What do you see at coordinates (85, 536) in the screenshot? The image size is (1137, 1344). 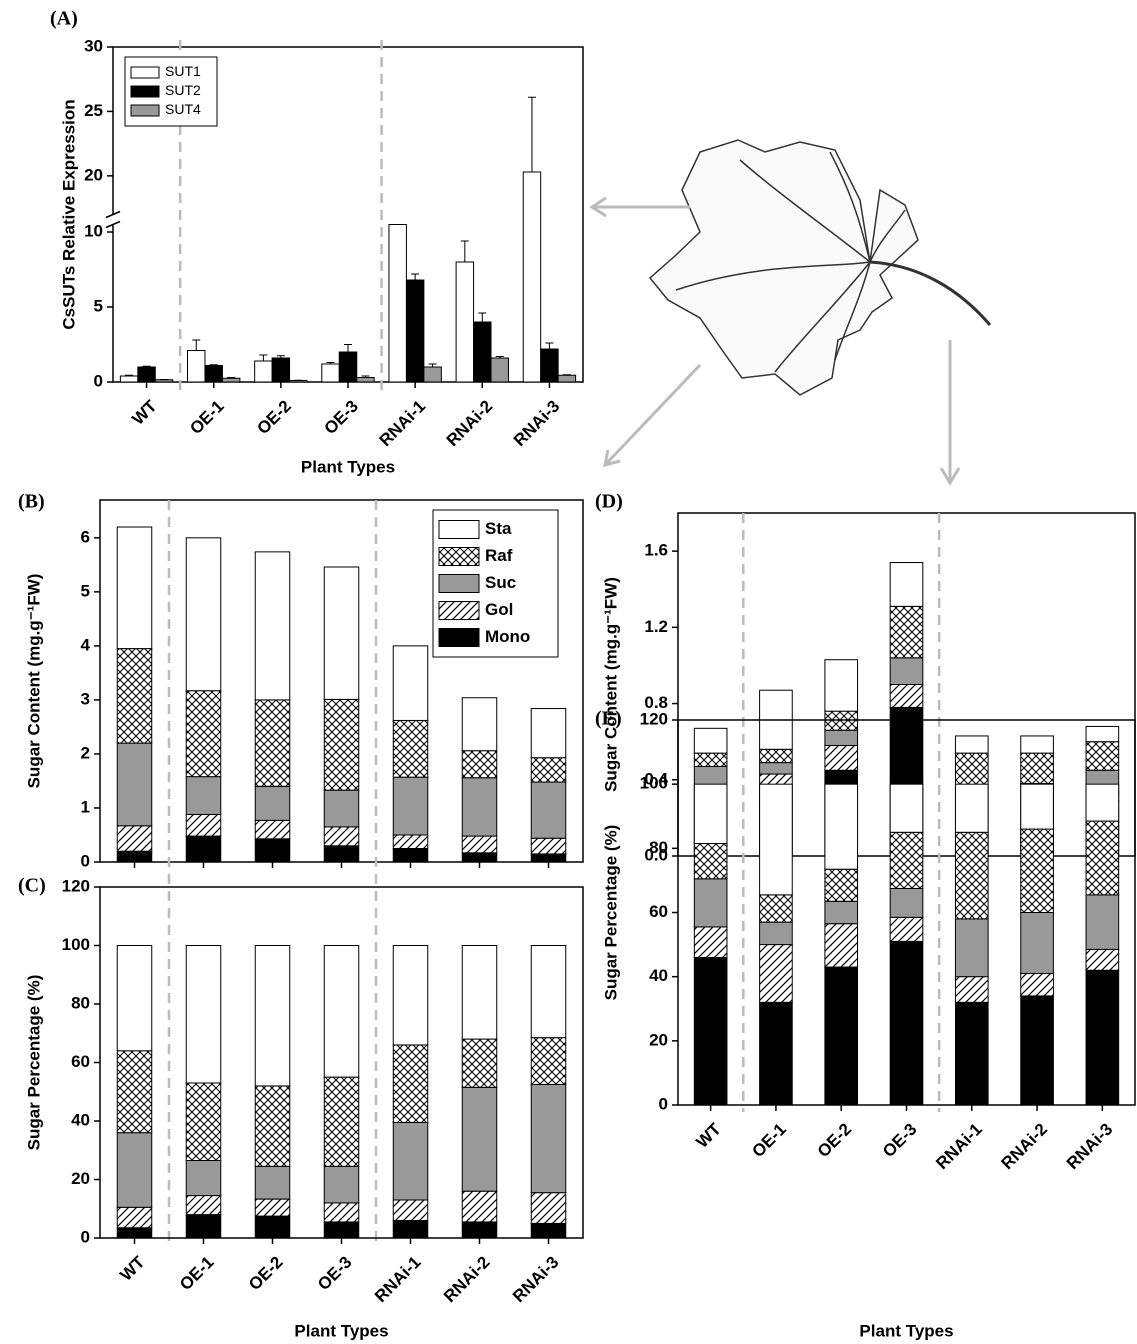 I see `y-tick-label: 6` at bounding box center [85, 536].